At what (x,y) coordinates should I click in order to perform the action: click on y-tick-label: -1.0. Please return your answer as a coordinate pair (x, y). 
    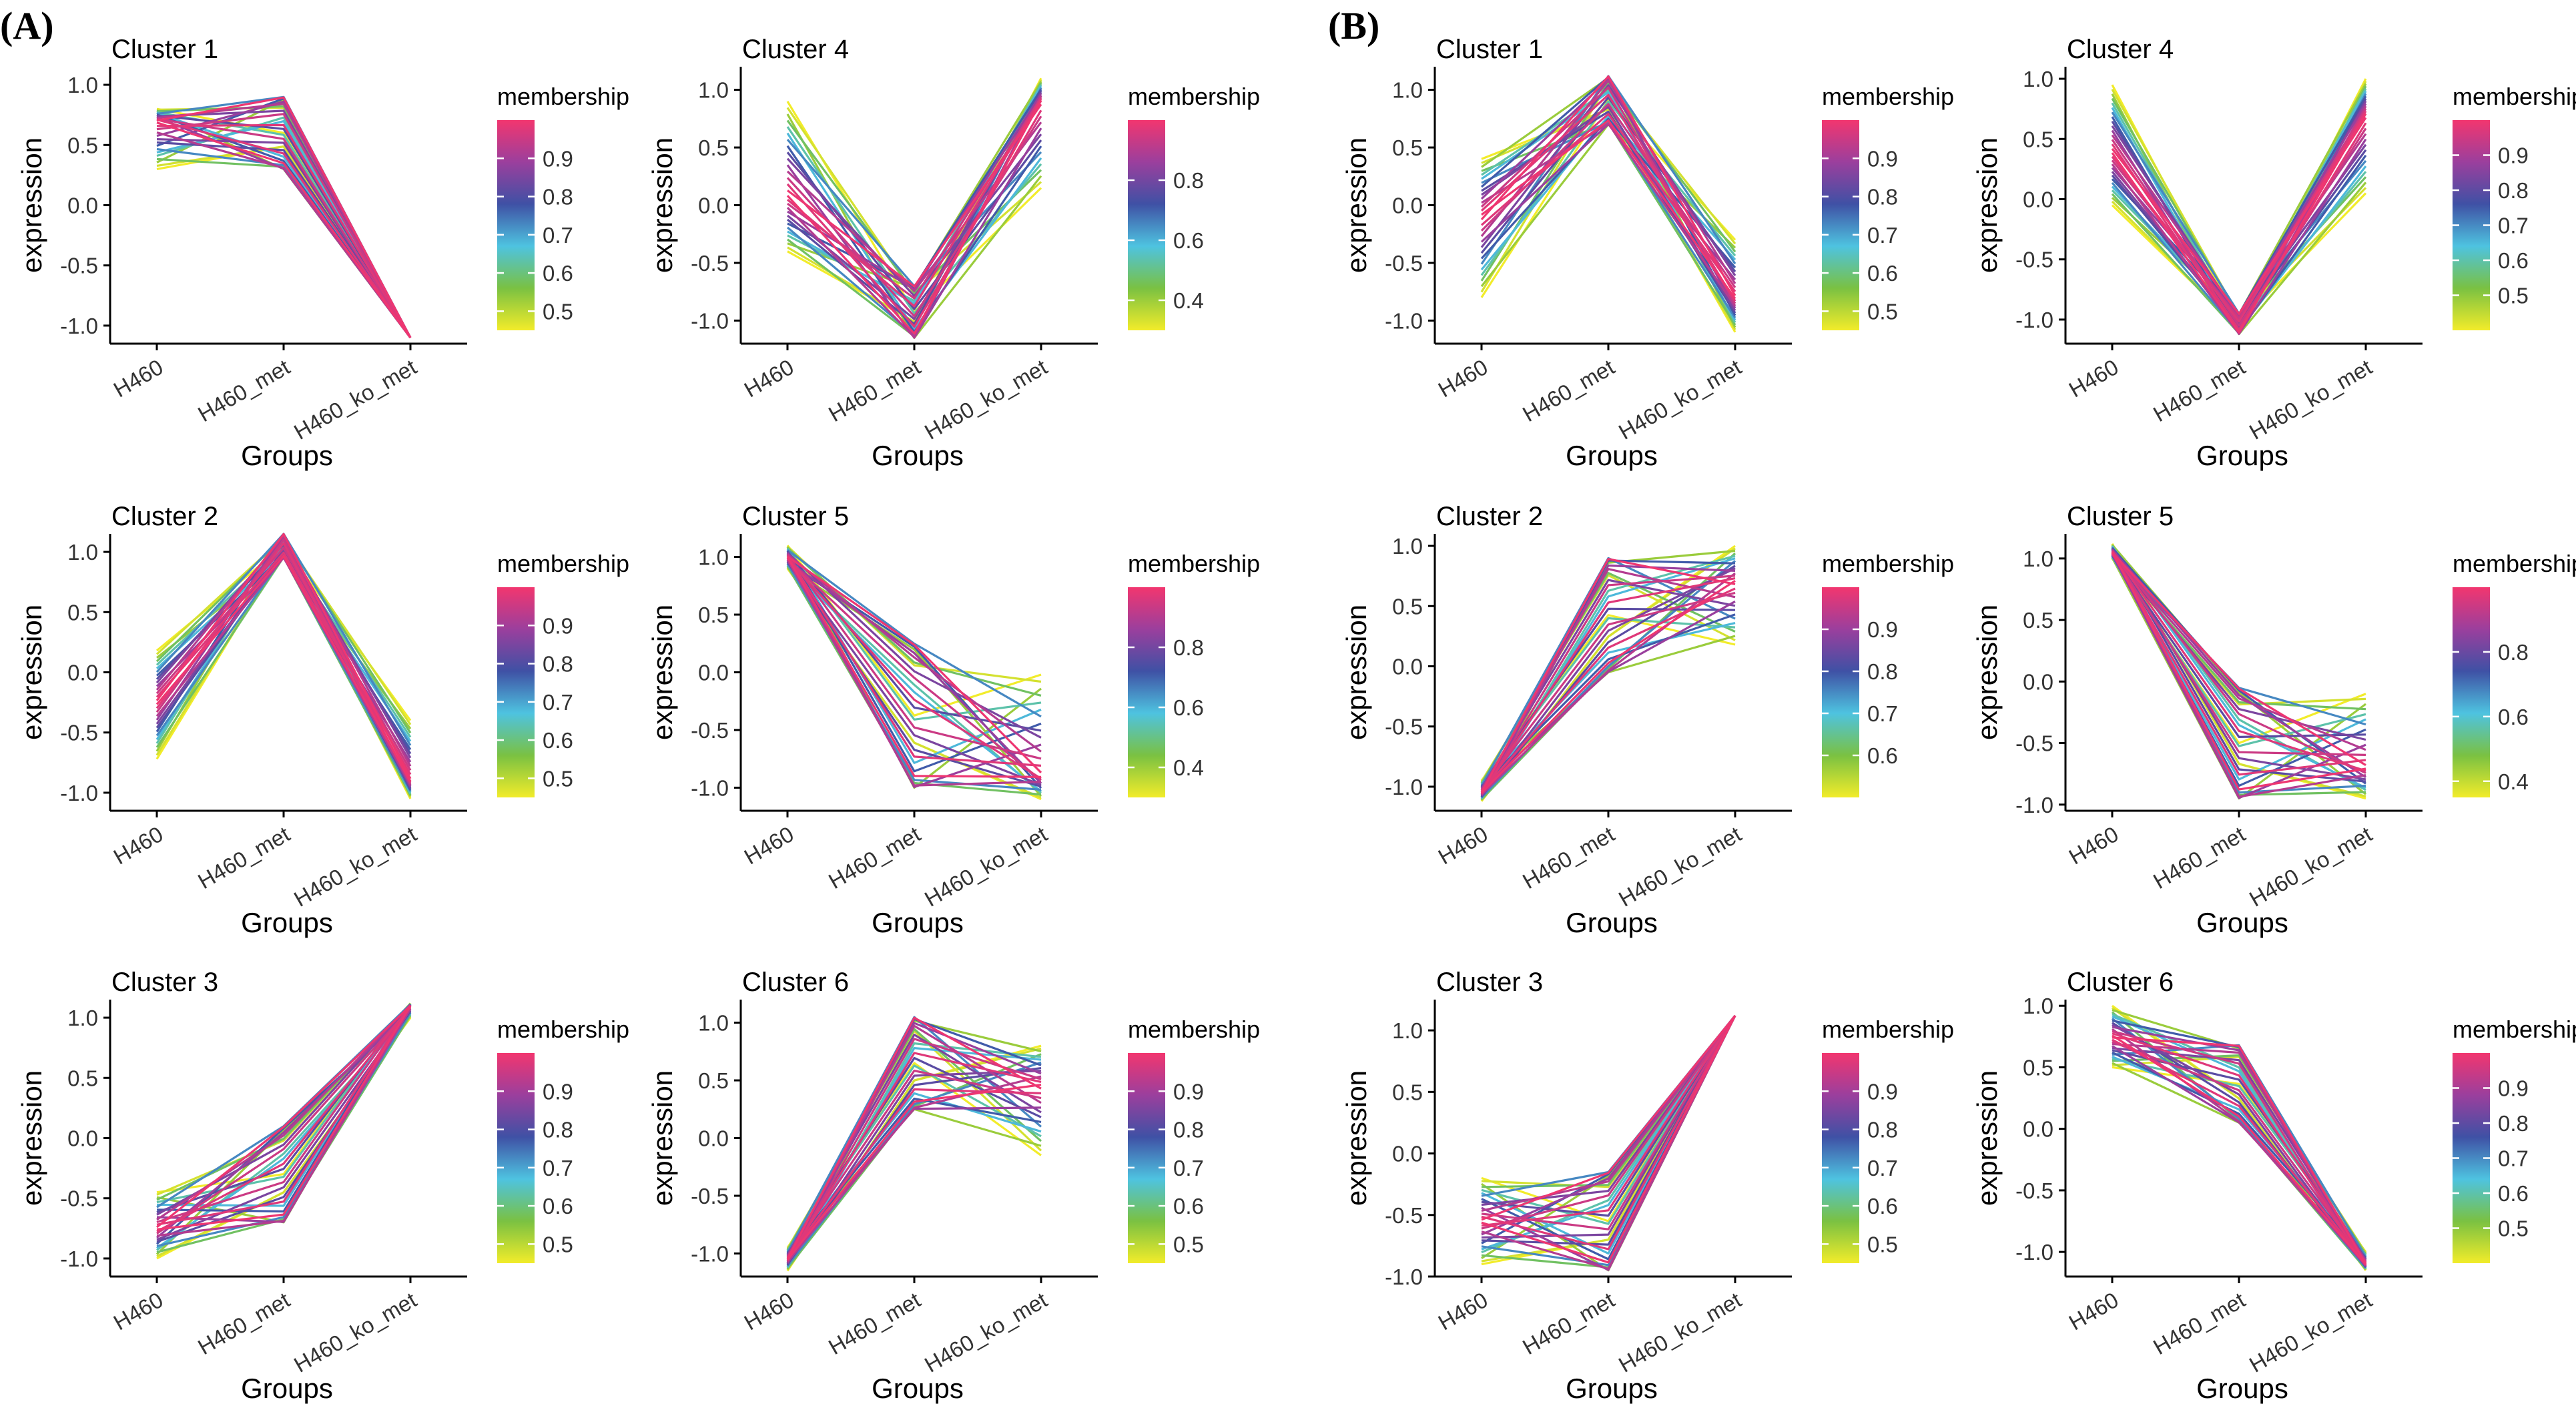
    Looking at the image, I should click on (79, 793).